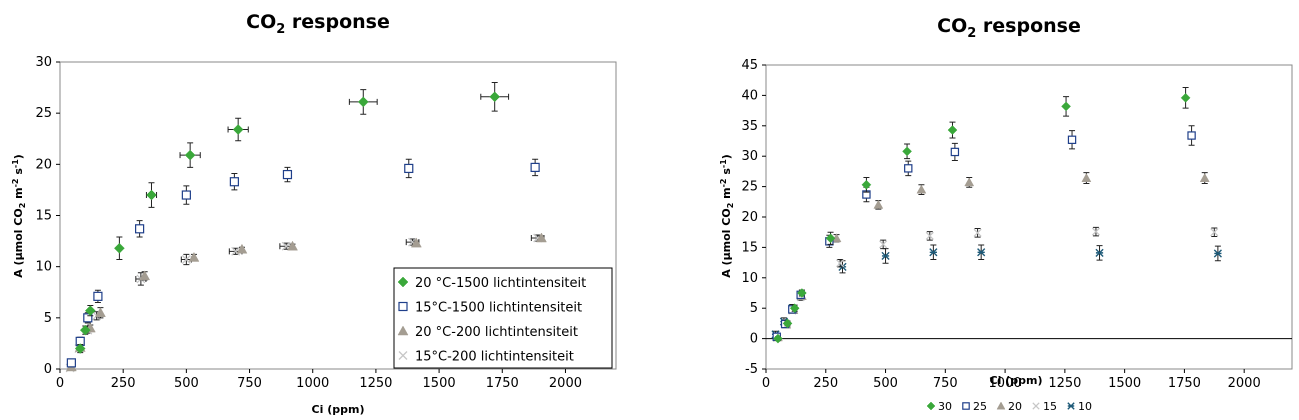 This screenshot has width=1299, height=420. Describe the element at coordinates (1079, 406) in the screenshot. I see `legend-entry: 10` at that location.